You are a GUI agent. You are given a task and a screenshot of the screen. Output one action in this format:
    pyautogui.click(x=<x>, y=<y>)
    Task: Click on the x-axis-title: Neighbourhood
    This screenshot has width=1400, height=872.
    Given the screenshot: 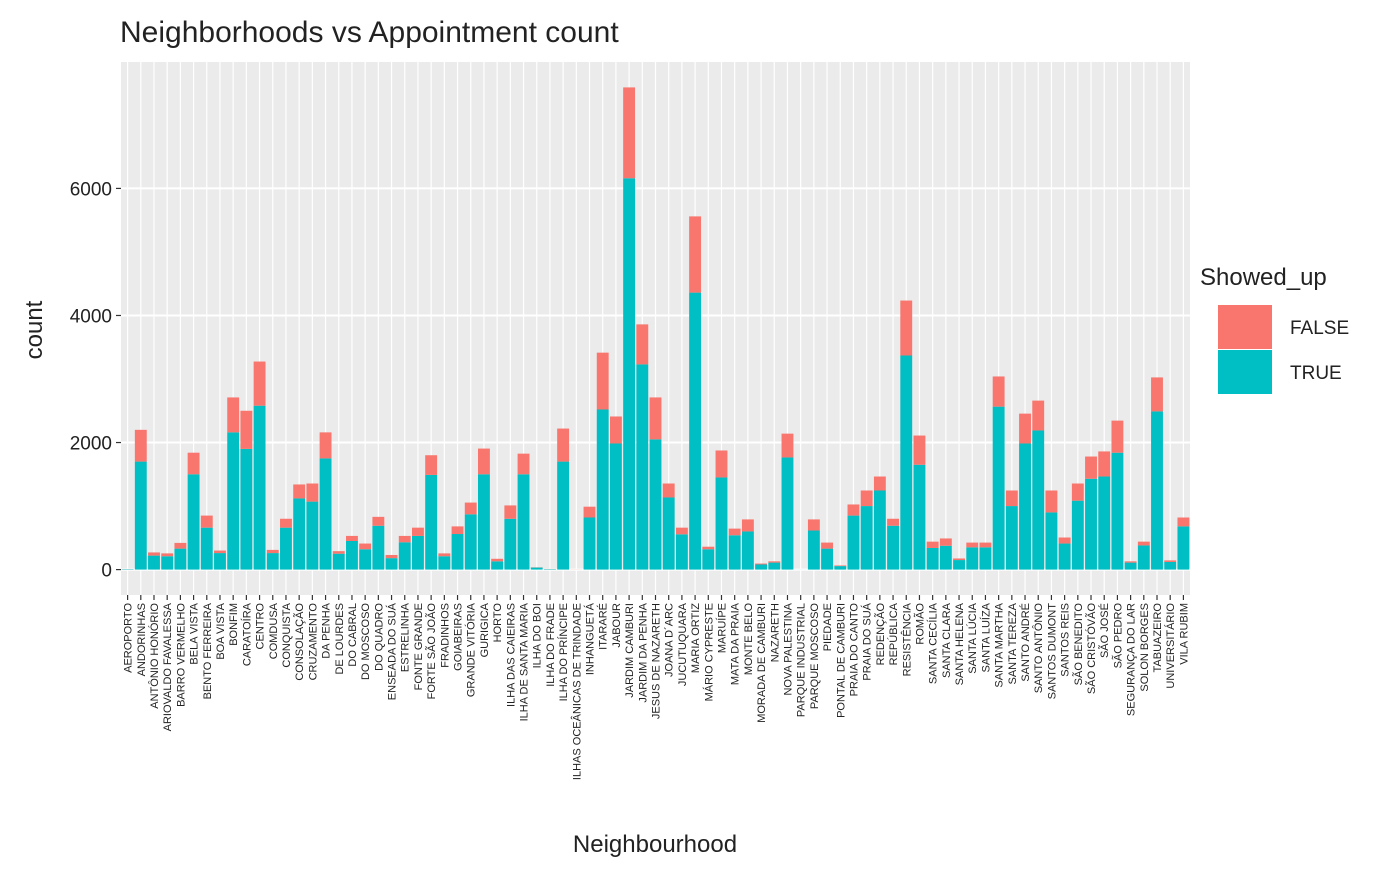 What is the action you would take?
    pyautogui.click(x=655, y=844)
    